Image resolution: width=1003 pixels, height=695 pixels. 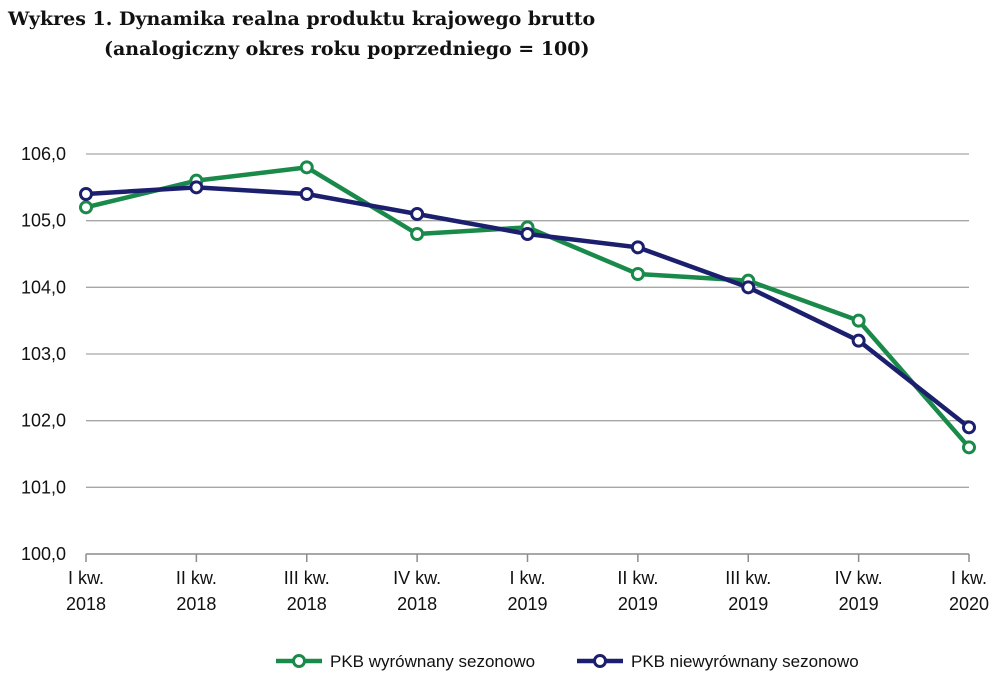 I want to click on x-tick-label: IV kw. 2018, so click(x=417, y=591).